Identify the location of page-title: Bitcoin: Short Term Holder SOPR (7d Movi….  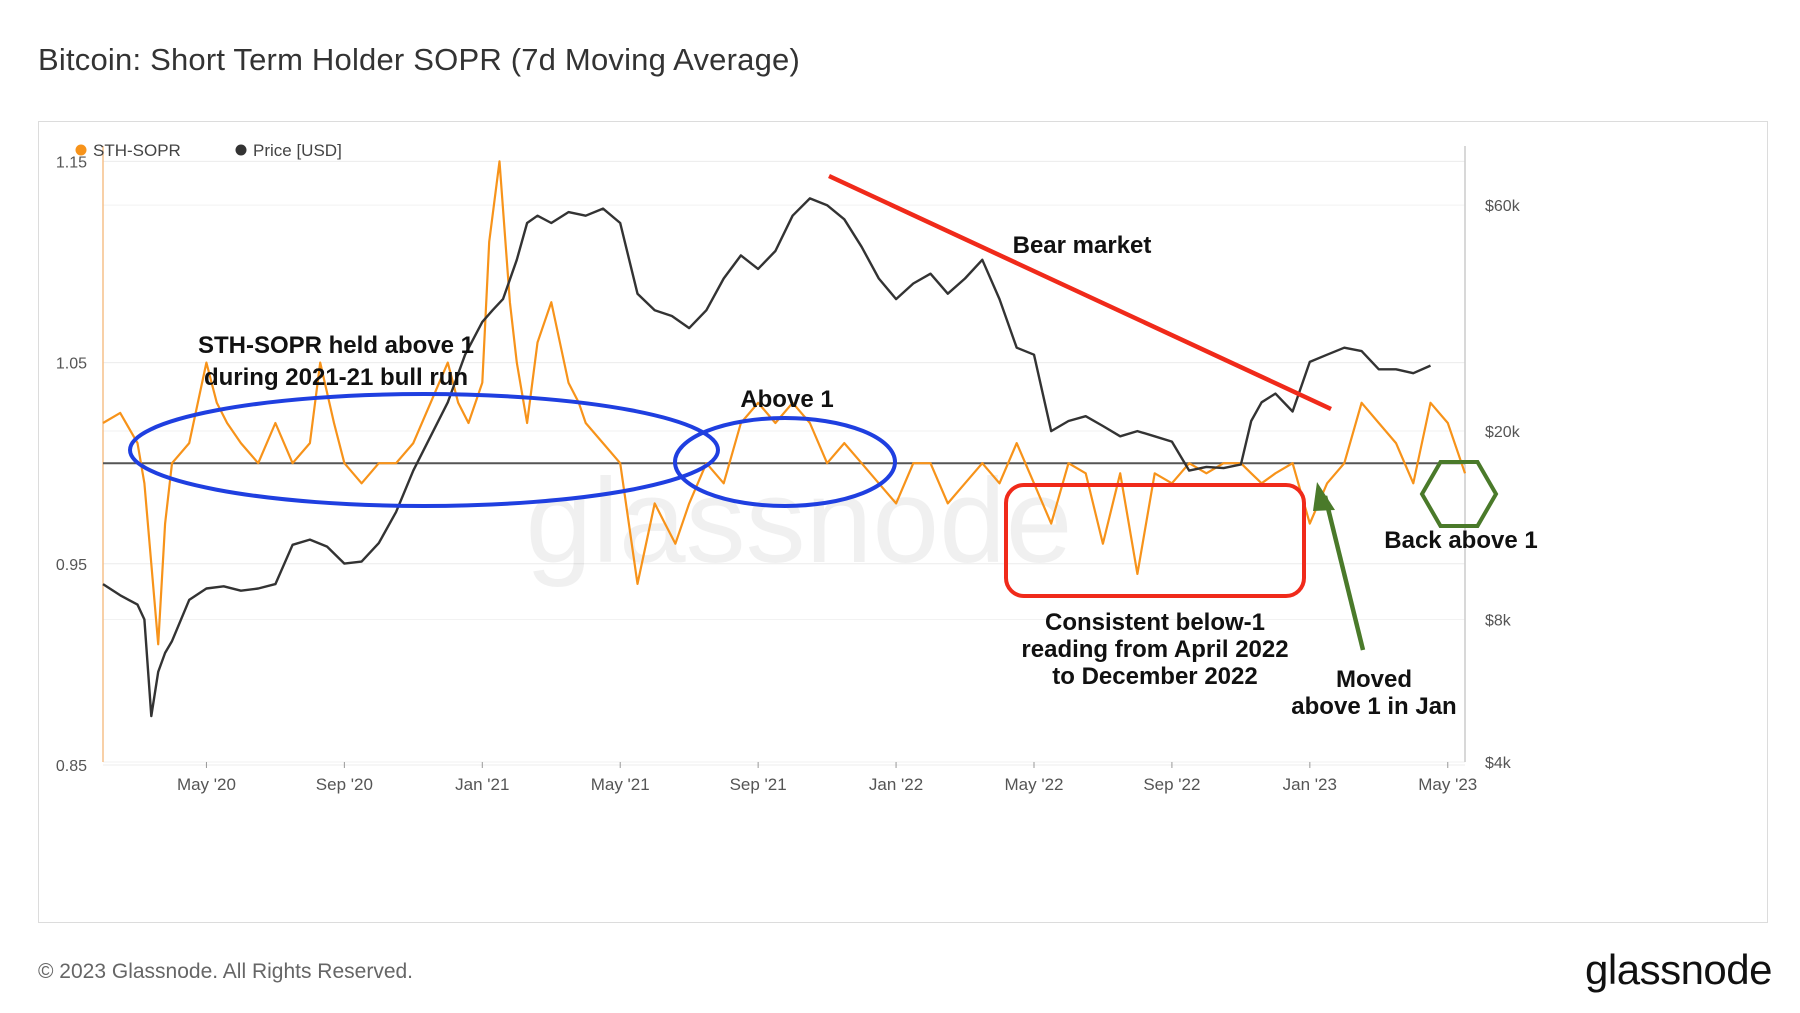
(419, 59).